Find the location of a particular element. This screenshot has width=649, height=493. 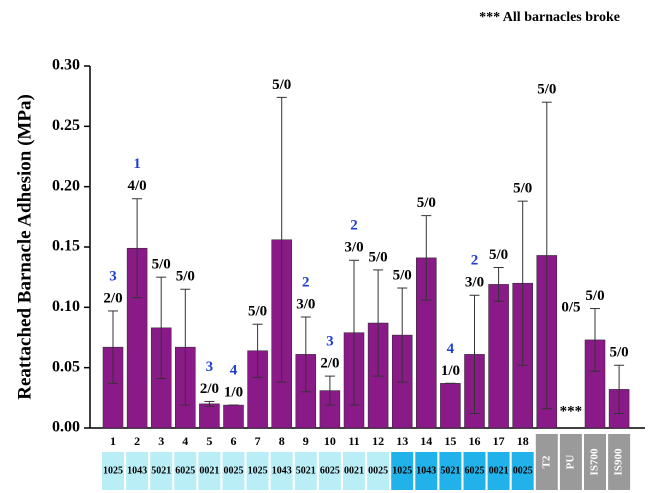

x-tick-label: 2 is located at coordinates (137, 441).